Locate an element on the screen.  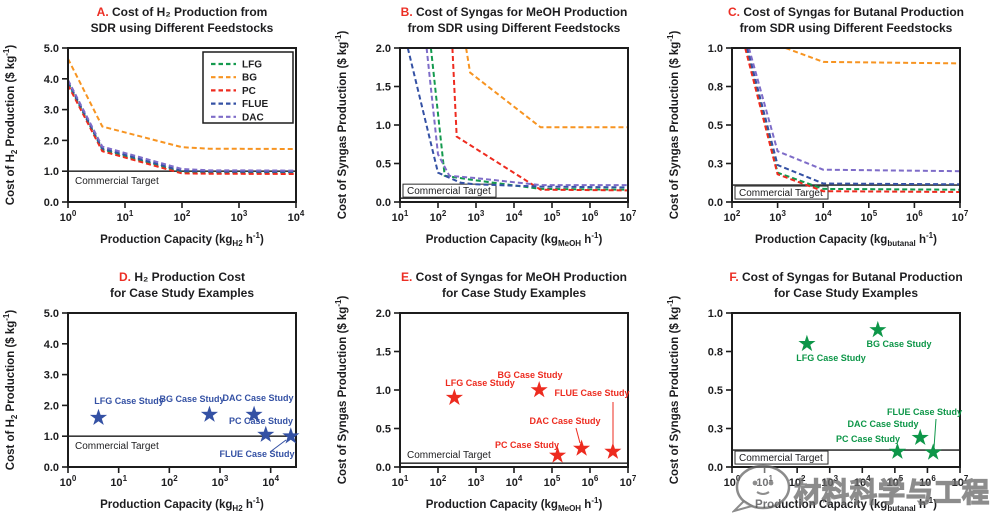
x-axis-label: Production Capacity (kgH2 h-1) is located at coordinates (182, 504).